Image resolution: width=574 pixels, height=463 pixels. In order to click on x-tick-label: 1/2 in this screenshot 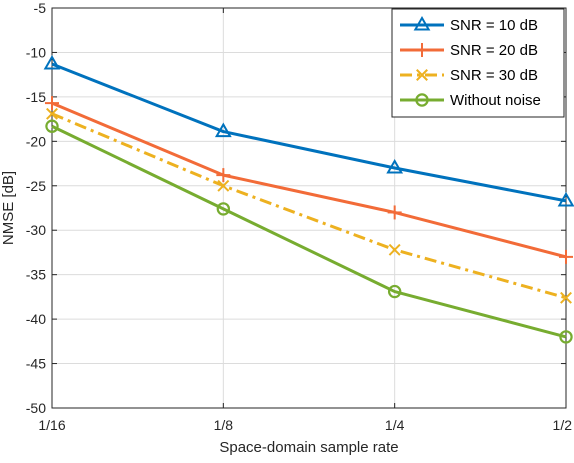, I will do `click(563, 425)`.